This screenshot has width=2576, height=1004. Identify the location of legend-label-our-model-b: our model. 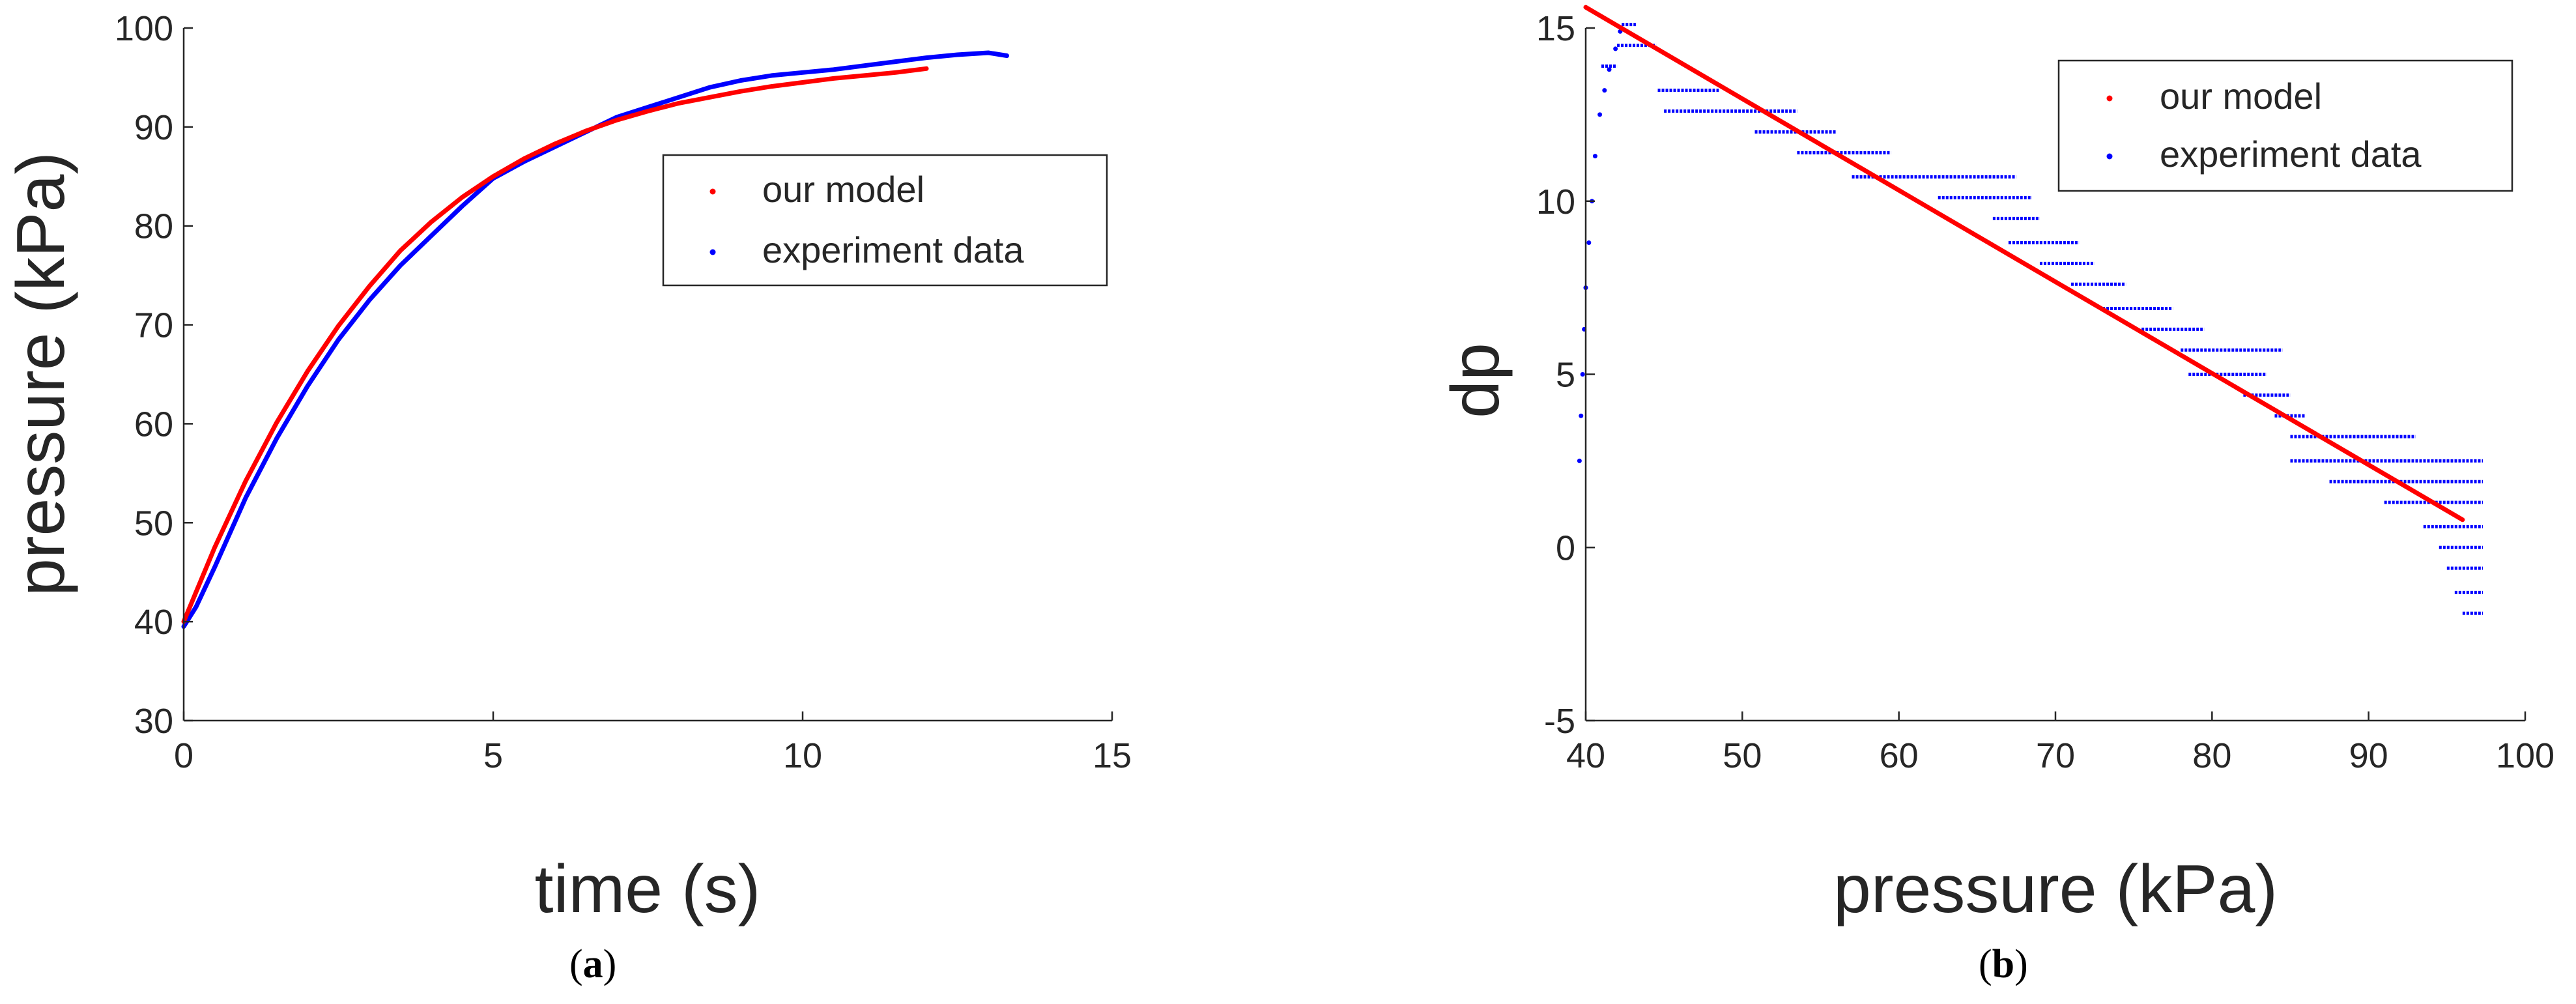
(2241, 96).